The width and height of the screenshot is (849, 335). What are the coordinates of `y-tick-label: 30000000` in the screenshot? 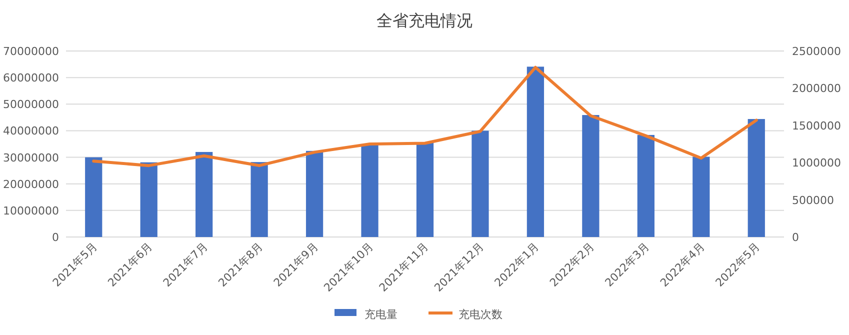 It's located at (31, 157).